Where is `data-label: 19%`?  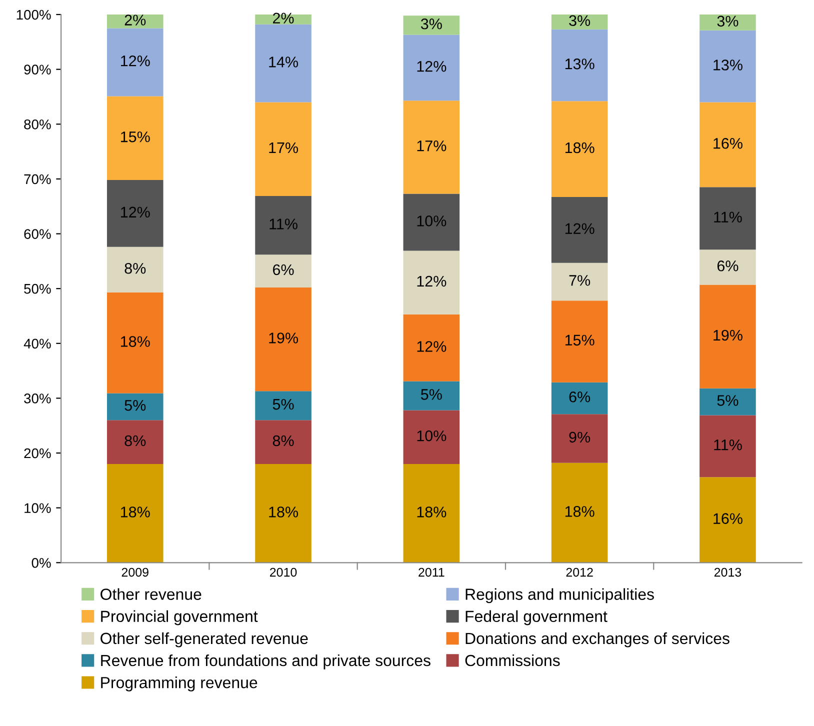
data-label: 19% is located at coordinates (283, 338).